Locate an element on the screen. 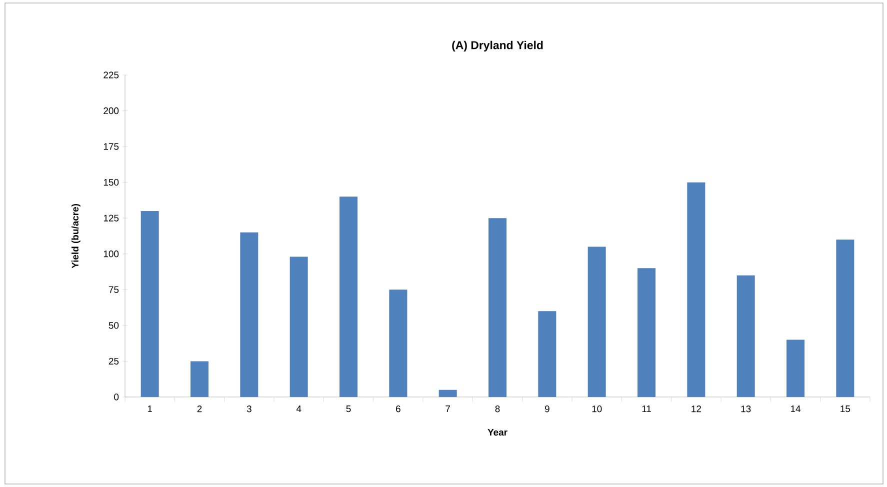 The width and height of the screenshot is (887, 487). x-tick-label: 14 is located at coordinates (795, 409).